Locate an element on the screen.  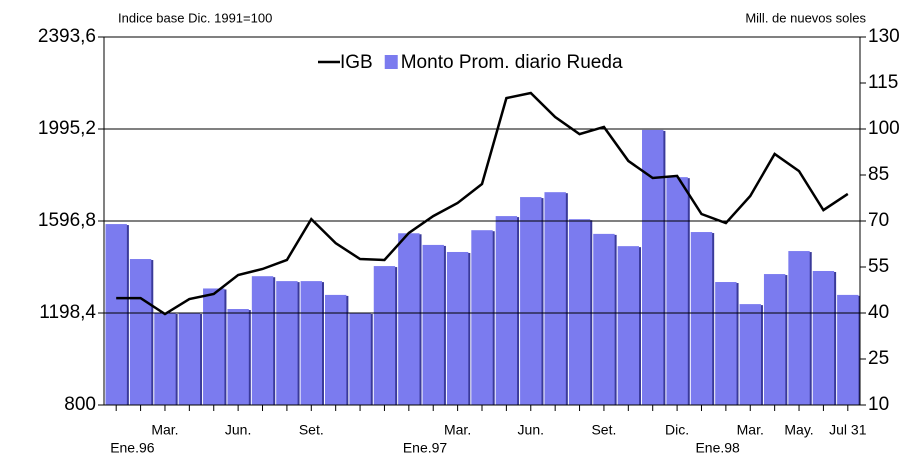
x-tick-label: Ene.97 is located at coordinates (425, 448).